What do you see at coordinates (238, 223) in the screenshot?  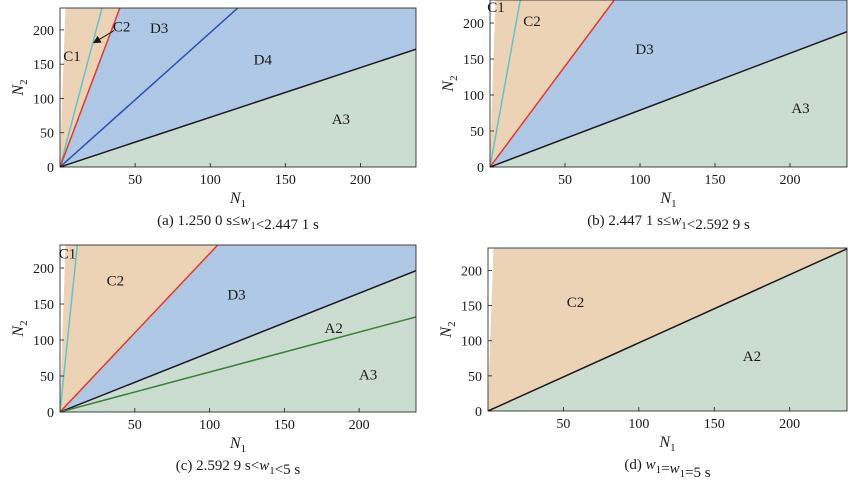 I see `panel-caption: (a) 1.250 0 s≤w1<2.447 1 s` at bounding box center [238, 223].